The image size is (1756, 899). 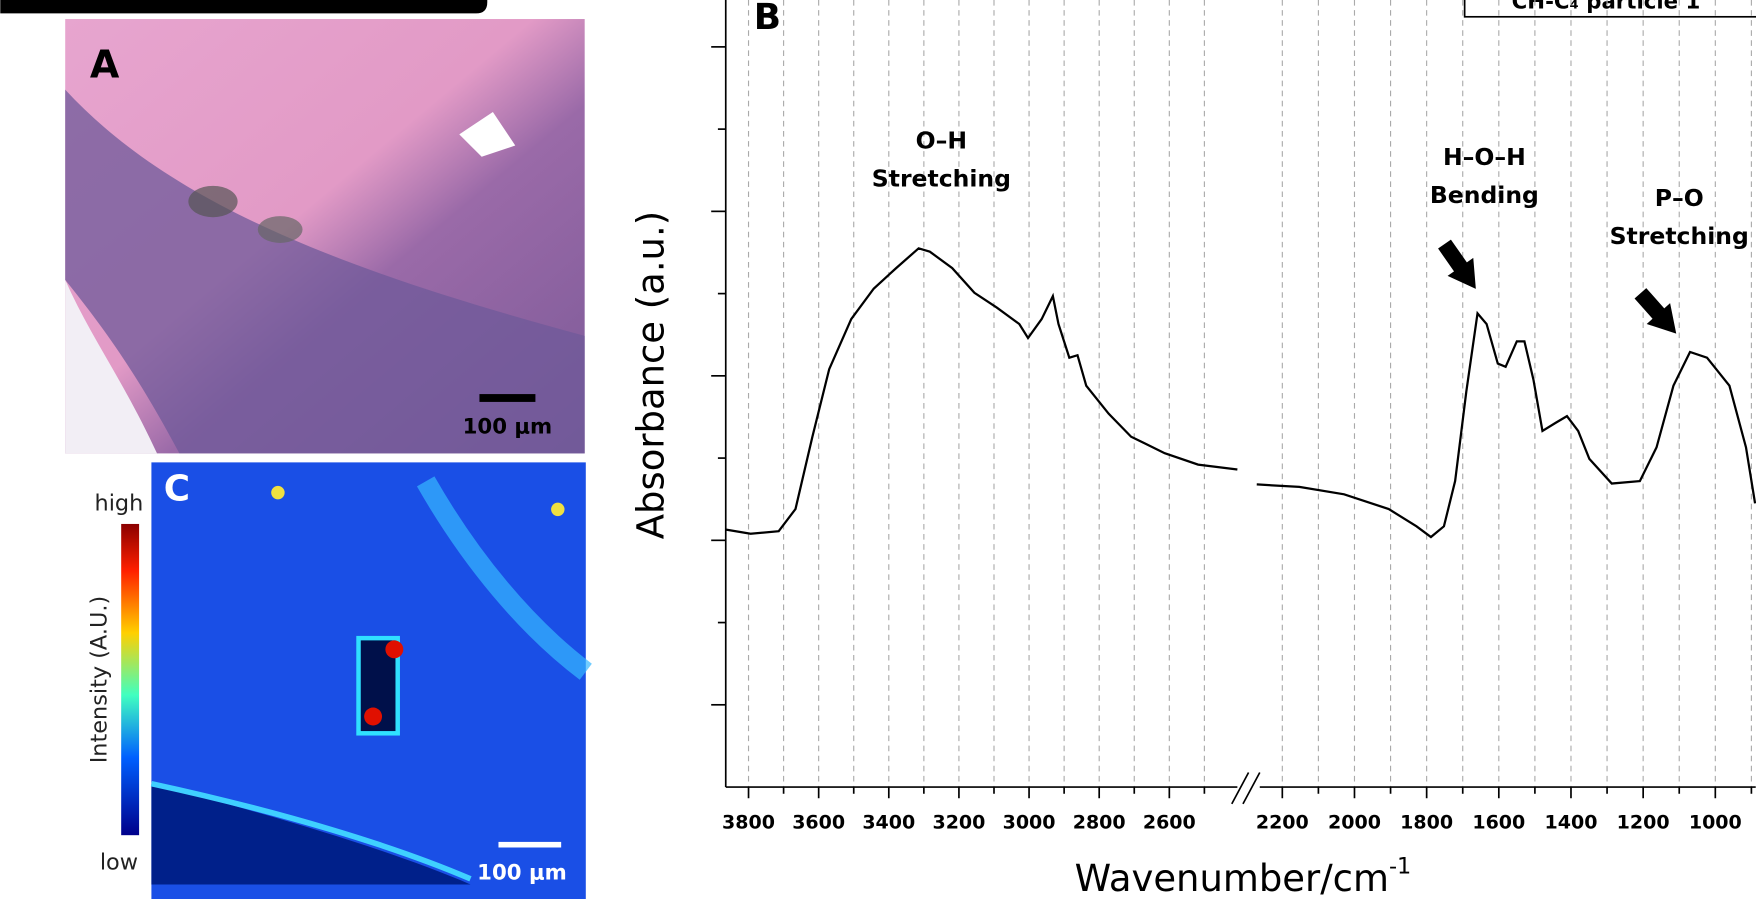 I want to click on colorbar-low: low, so click(x=119, y=863).